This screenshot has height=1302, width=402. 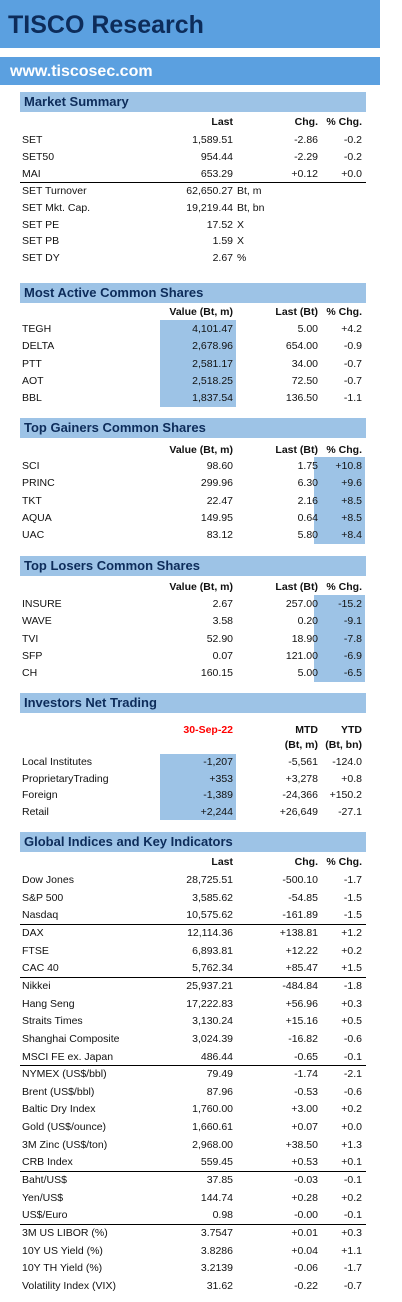 What do you see at coordinates (212, 140) in the screenshot?
I see `cell-value: 1,589.51` at bounding box center [212, 140].